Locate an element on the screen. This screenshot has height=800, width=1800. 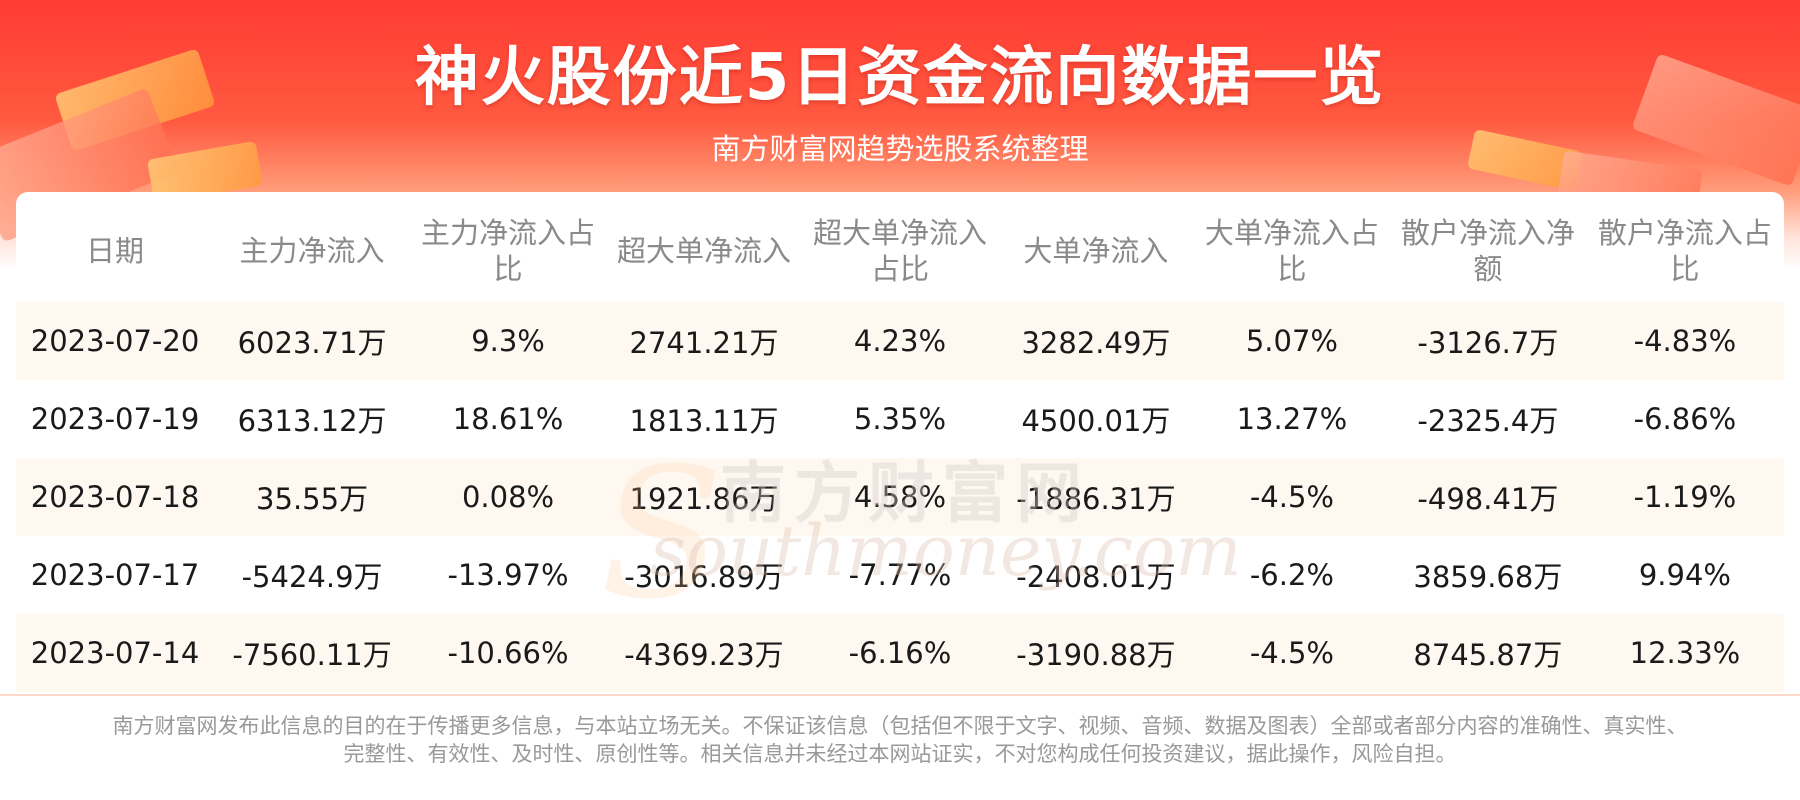
cell-retail-inflow: 3859.68万 is located at coordinates (1487, 575).